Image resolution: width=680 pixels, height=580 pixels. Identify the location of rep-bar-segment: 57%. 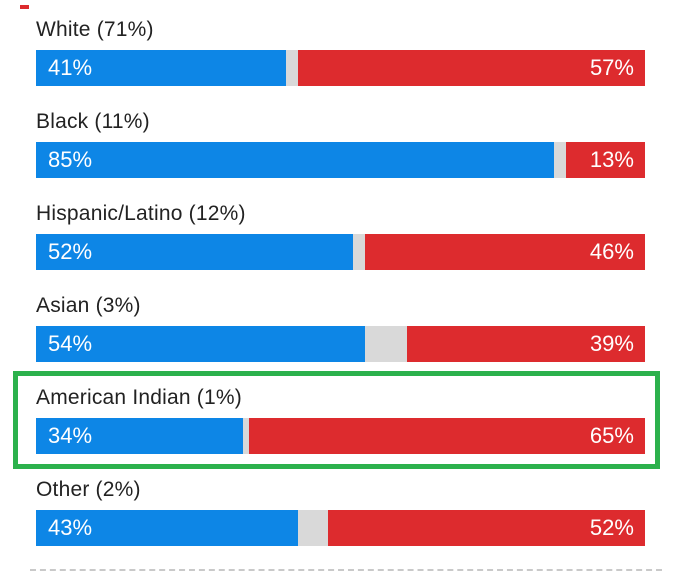
(471, 68).